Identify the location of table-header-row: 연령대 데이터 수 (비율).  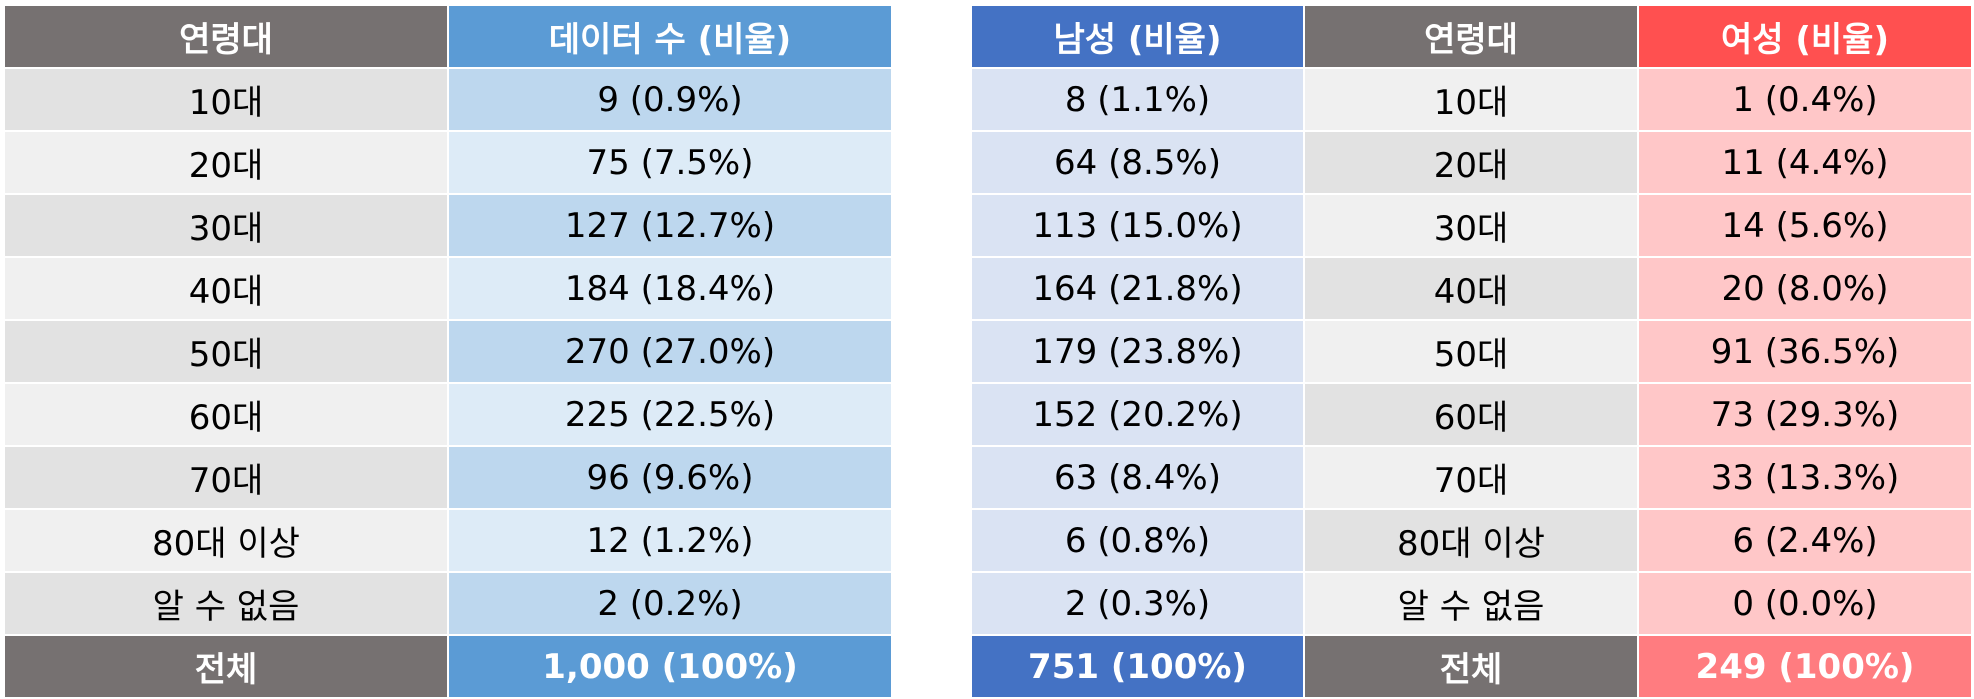
(448, 36).